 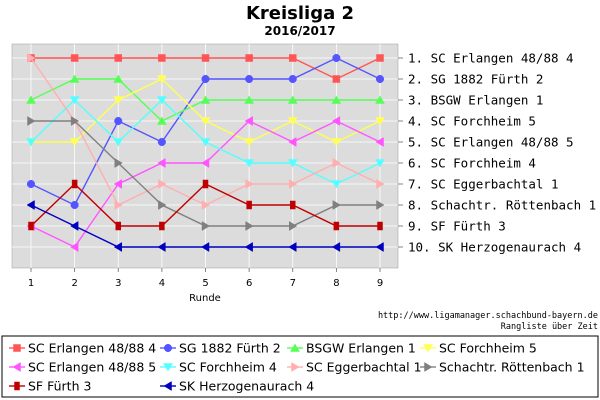 What do you see at coordinates (472, 163) in the screenshot?
I see `rank-label: 6. SC Forchheim 4` at bounding box center [472, 163].